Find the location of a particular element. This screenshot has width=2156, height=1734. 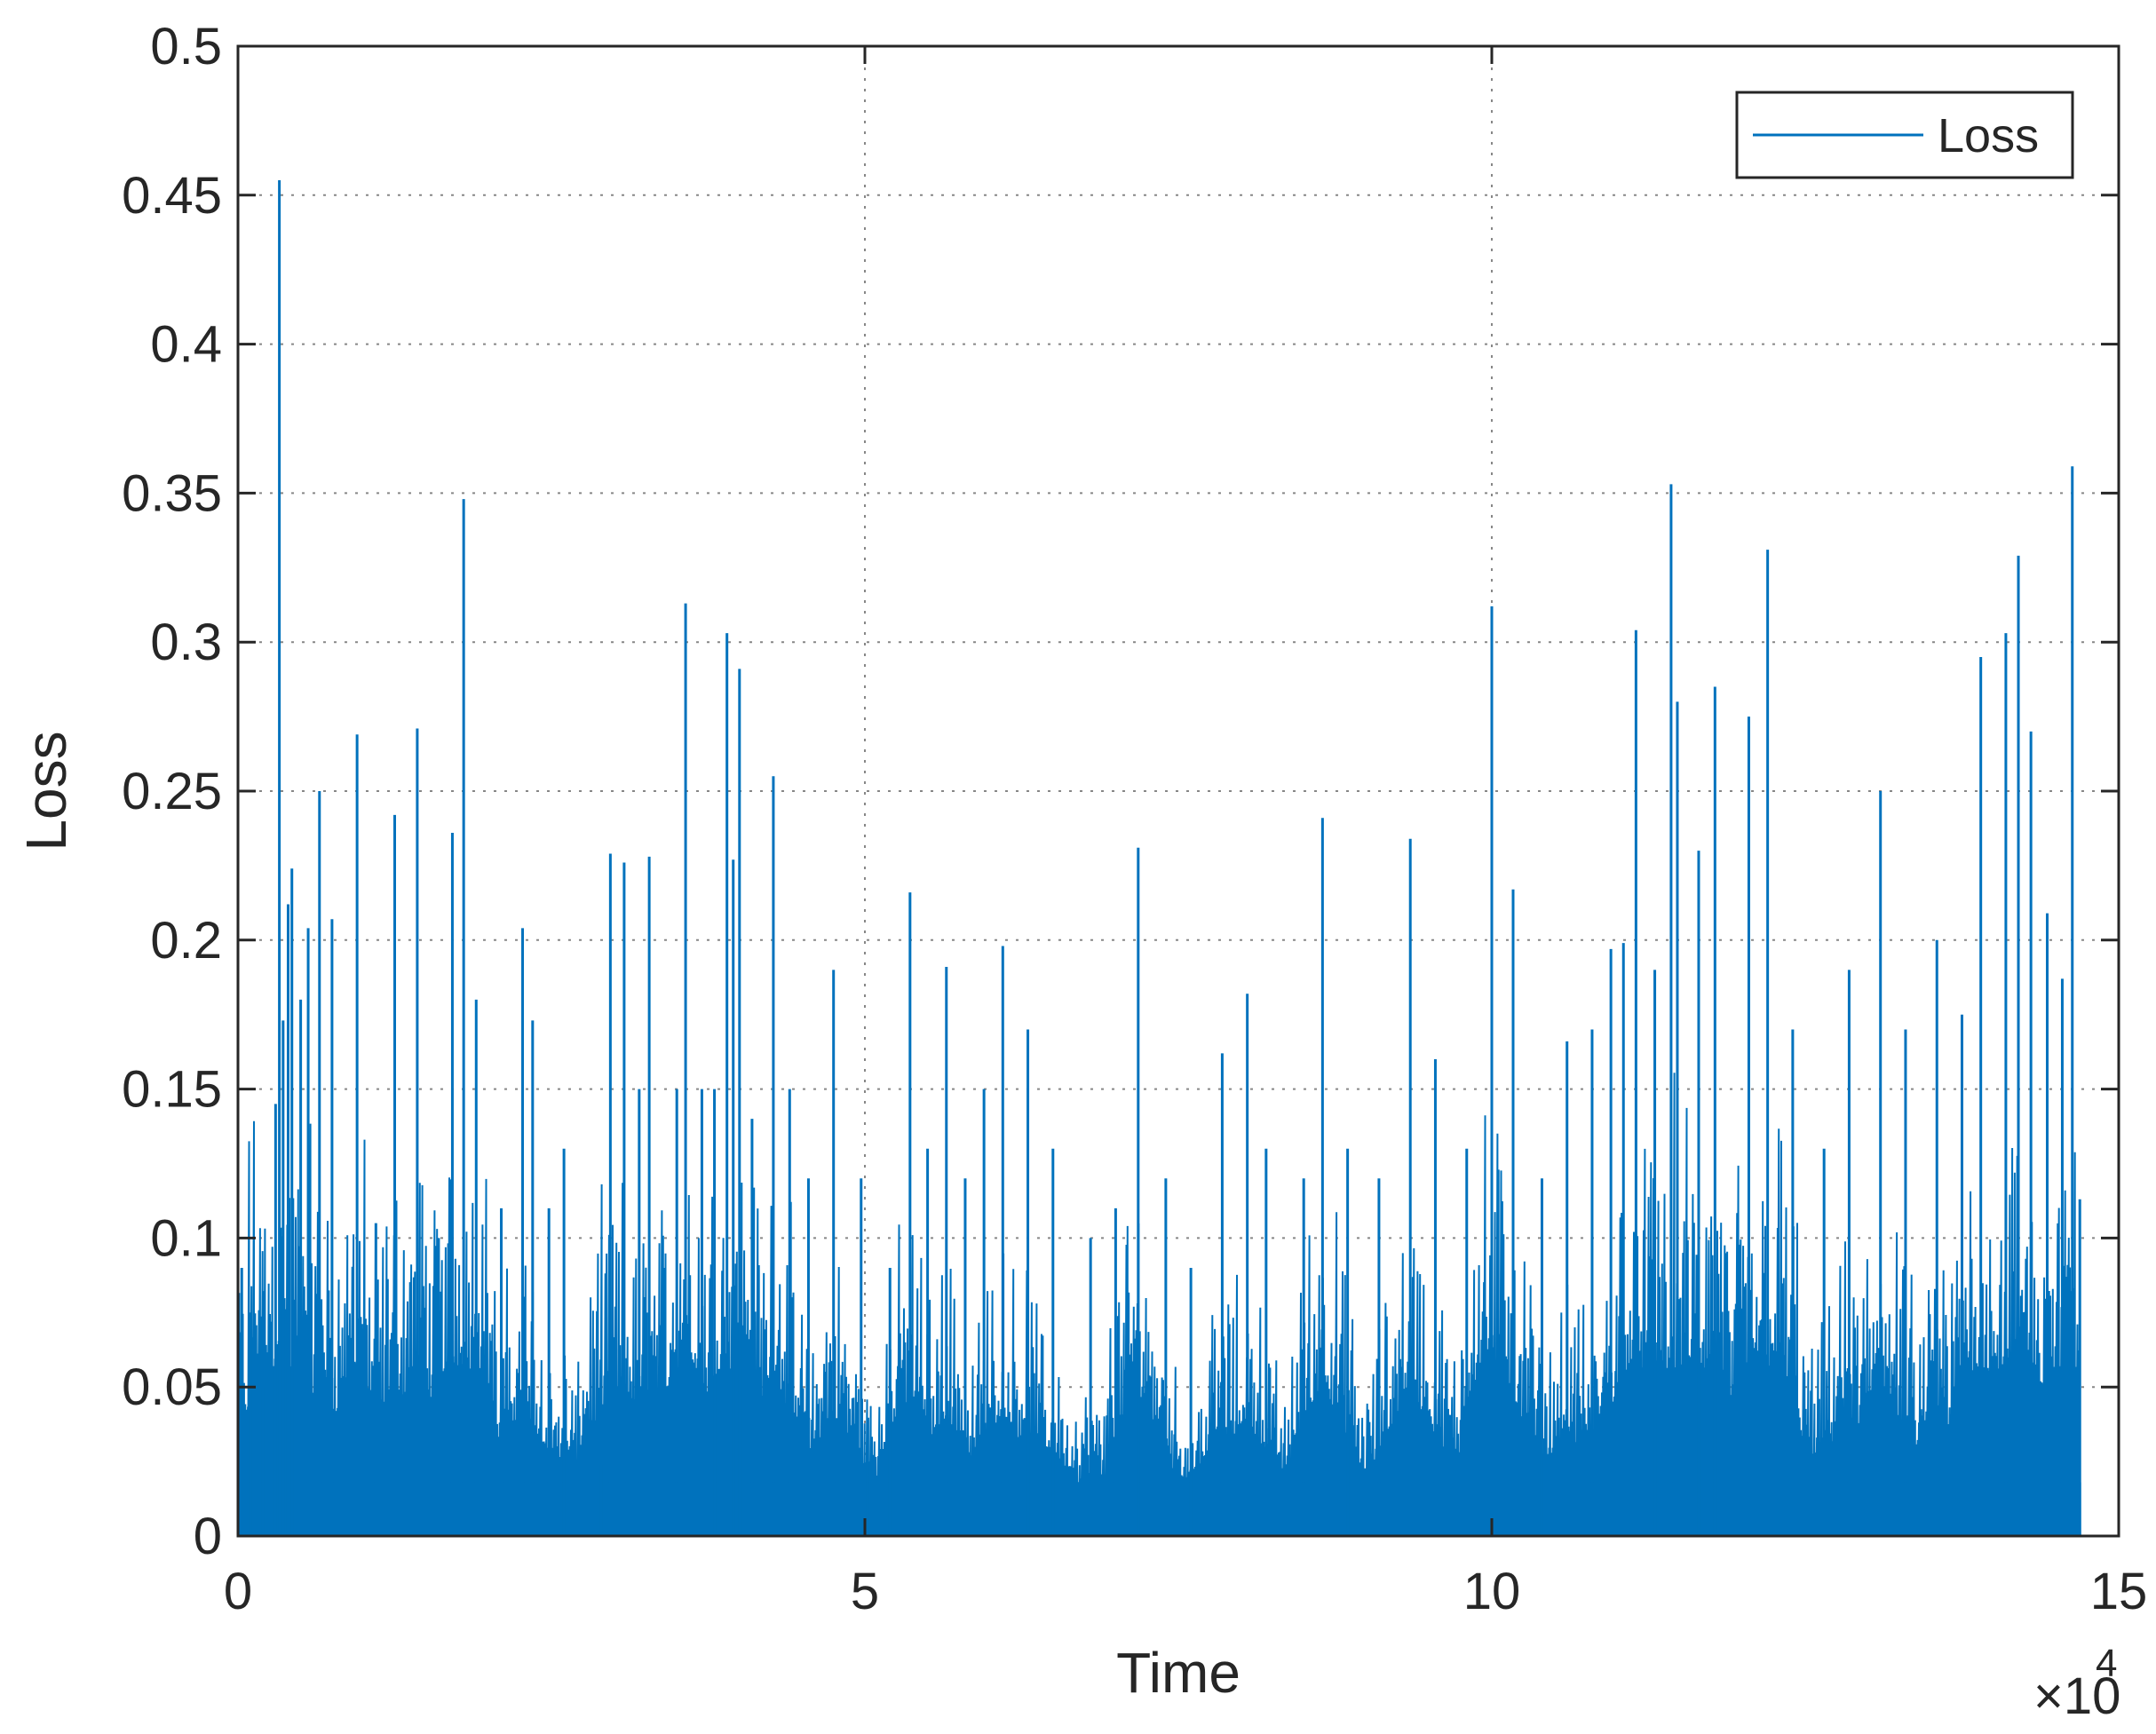

x-axis-exponent: ×10 4 is located at coordinates (2076, 1683).